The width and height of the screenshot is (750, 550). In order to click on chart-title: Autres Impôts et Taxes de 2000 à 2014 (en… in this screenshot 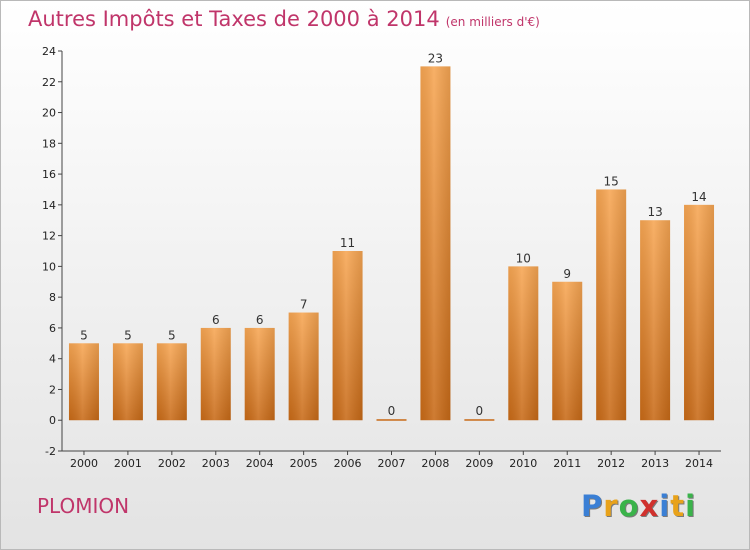, I will do `click(284, 19)`.